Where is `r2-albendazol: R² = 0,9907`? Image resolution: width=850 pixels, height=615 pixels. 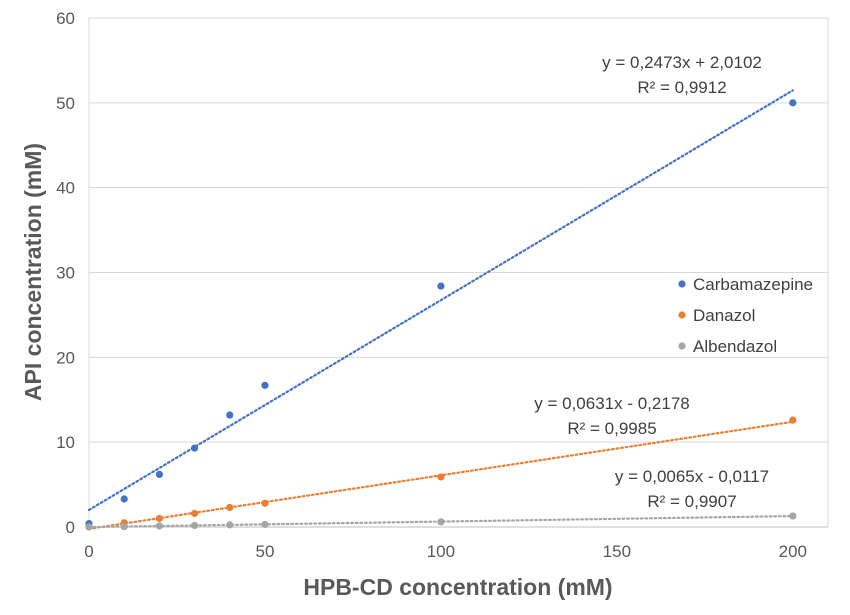 r2-albendazol: R² = 0,9907 is located at coordinates (691, 501).